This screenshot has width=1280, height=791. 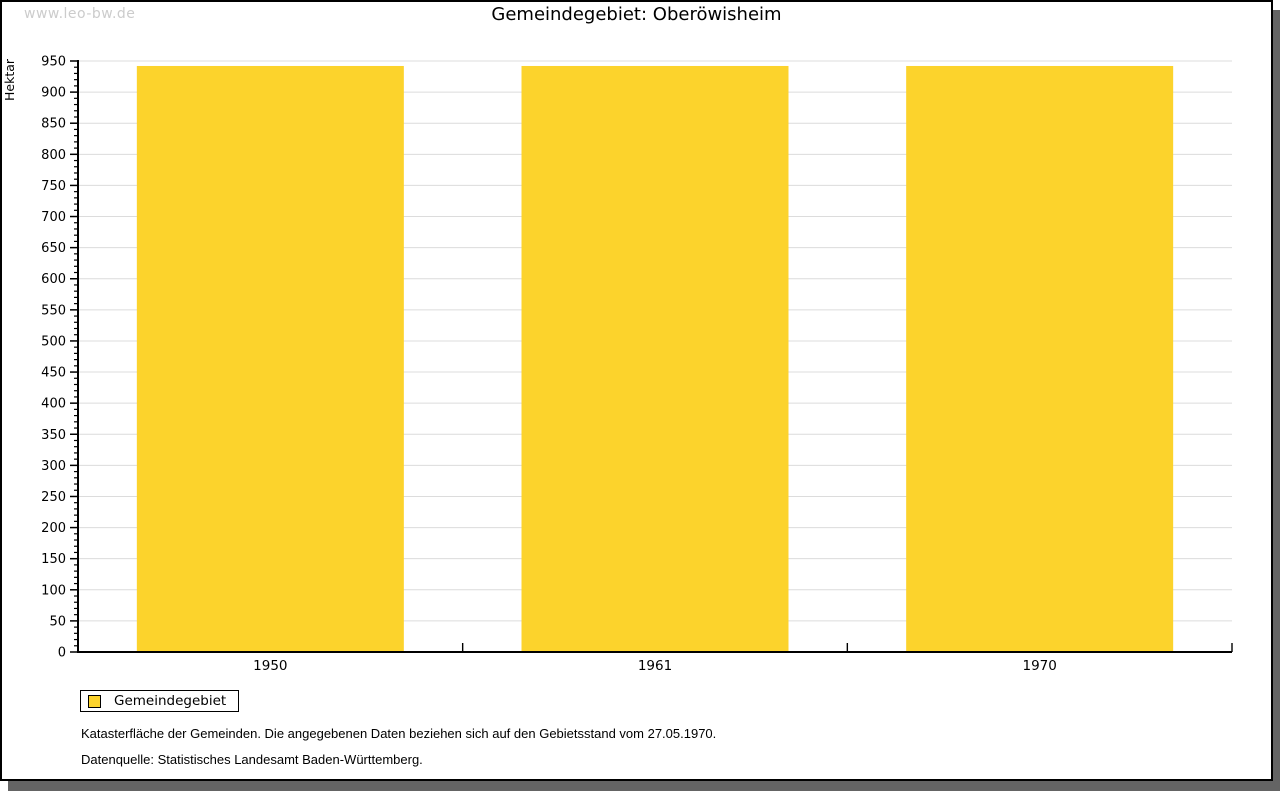 What do you see at coordinates (53, 310) in the screenshot?
I see `y-tick-label: 550` at bounding box center [53, 310].